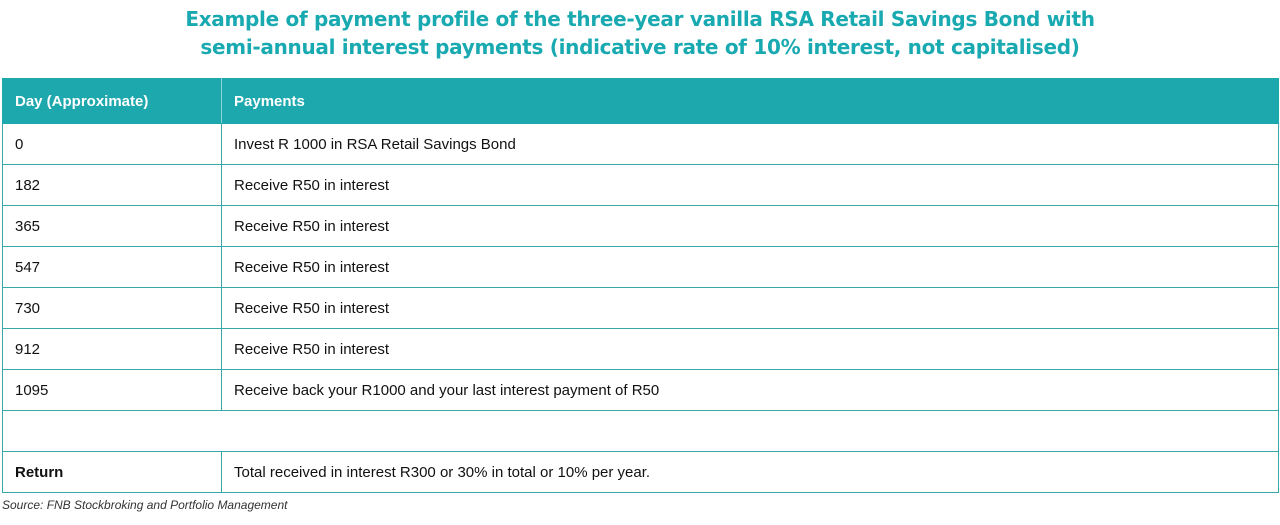  What do you see at coordinates (112, 144) in the screenshot?
I see `day-cell: 0` at bounding box center [112, 144].